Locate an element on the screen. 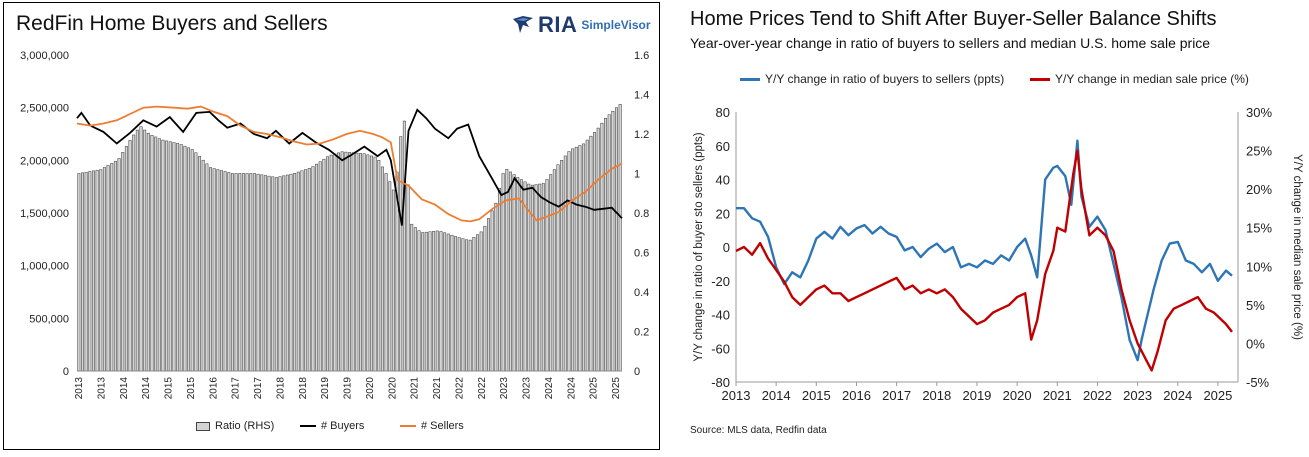 The height and width of the screenshot is (457, 1309). right-axis-tick-label: 1.6 is located at coordinates (641, 56).